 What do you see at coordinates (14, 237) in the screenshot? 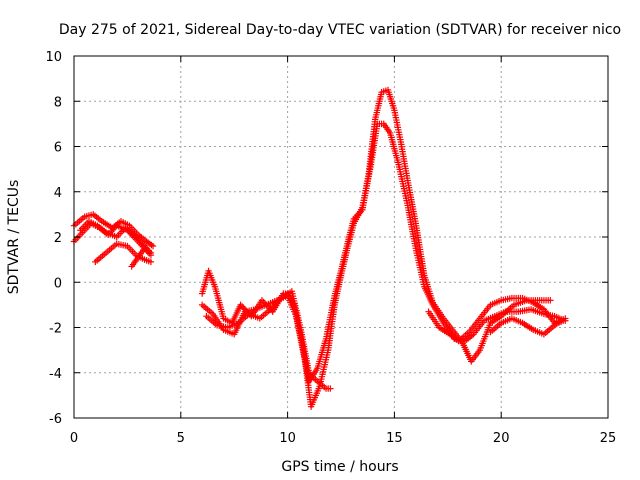
I see `y-axis-label: SDTVAR / TECUs` at bounding box center [14, 237].